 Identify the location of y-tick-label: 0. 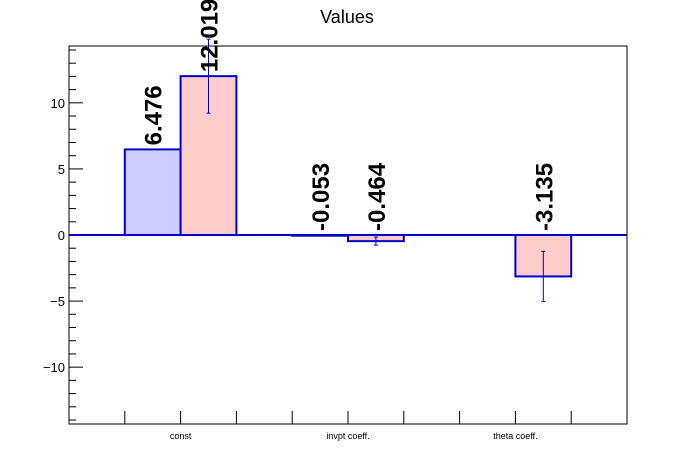
(61, 235).